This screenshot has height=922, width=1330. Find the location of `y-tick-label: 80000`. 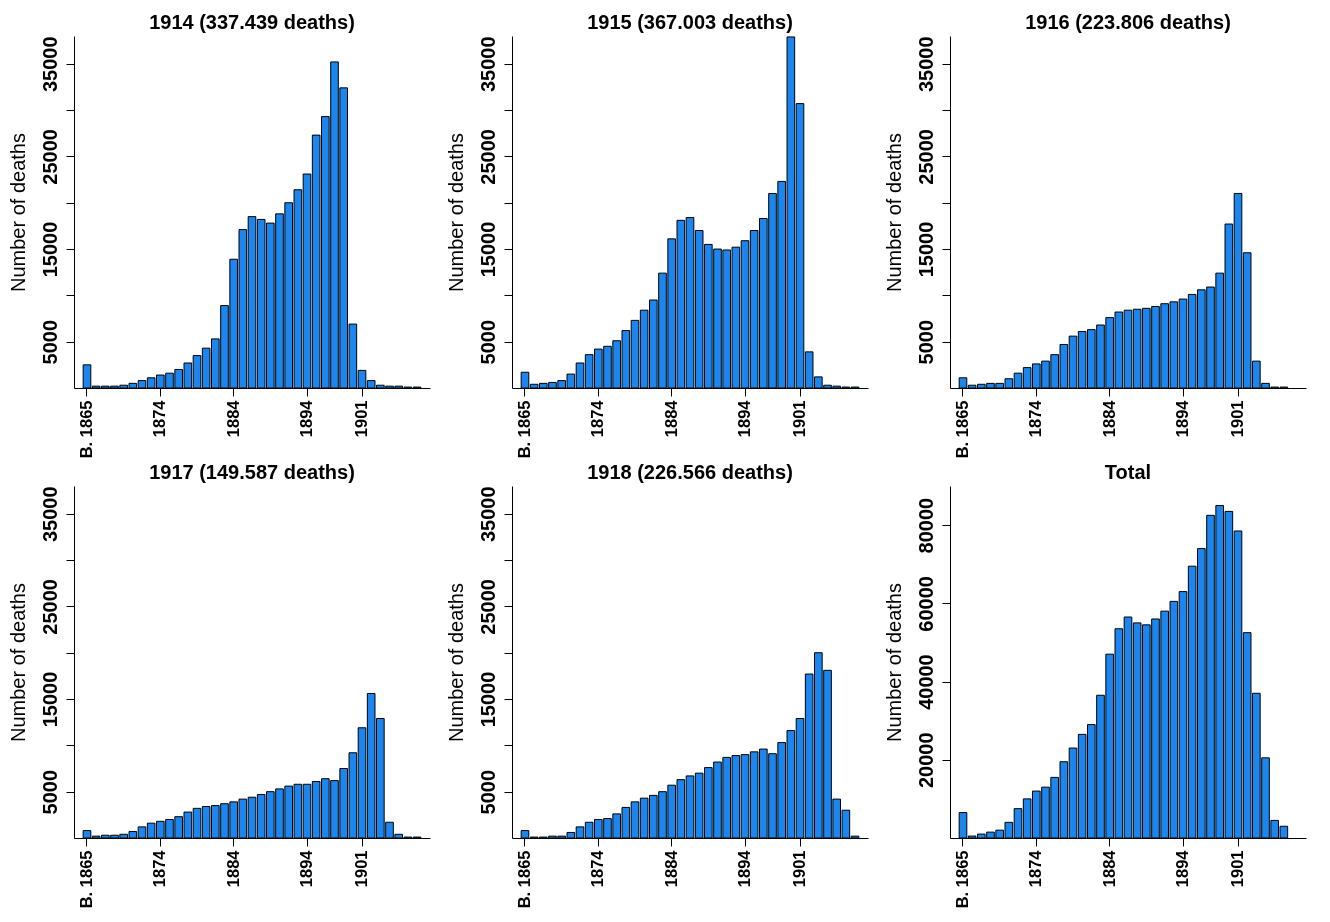

y-tick-label: 80000 is located at coordinates (925, 525).